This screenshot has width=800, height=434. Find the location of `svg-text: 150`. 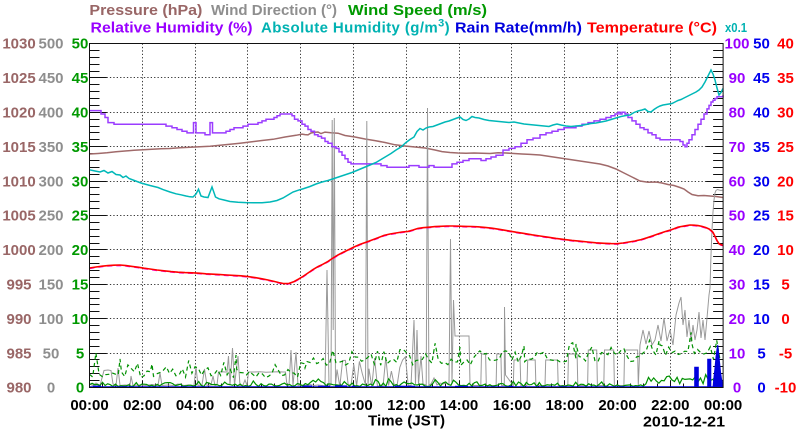

svg-text: 150 is located at coordinates (50, 285).